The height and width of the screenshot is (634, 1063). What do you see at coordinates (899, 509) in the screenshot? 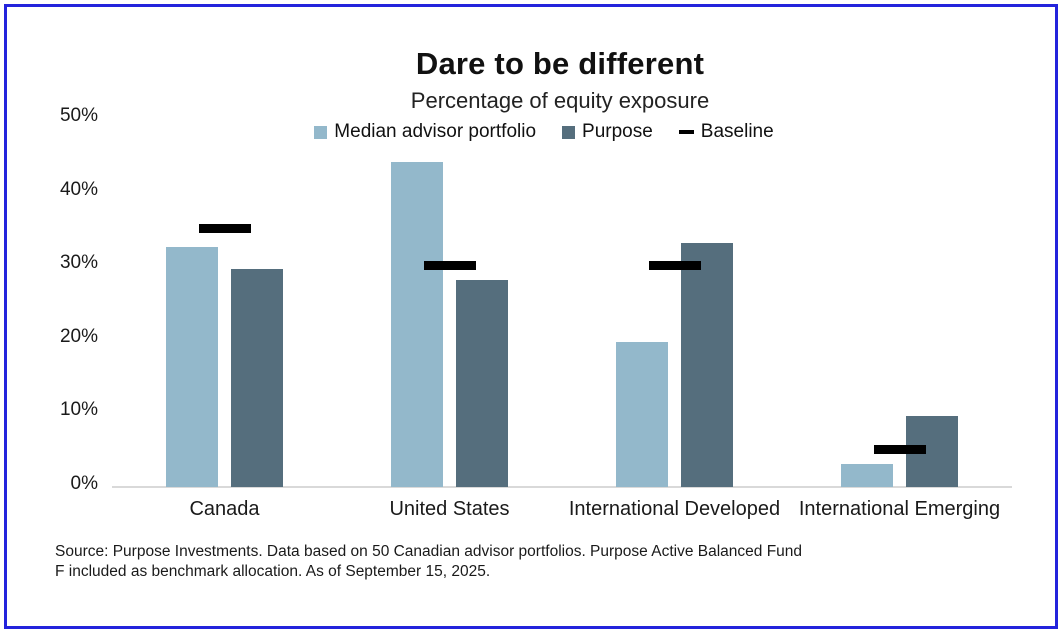
I see `x-axis-category-label: International Emerging` at bounding box center [899, 509].